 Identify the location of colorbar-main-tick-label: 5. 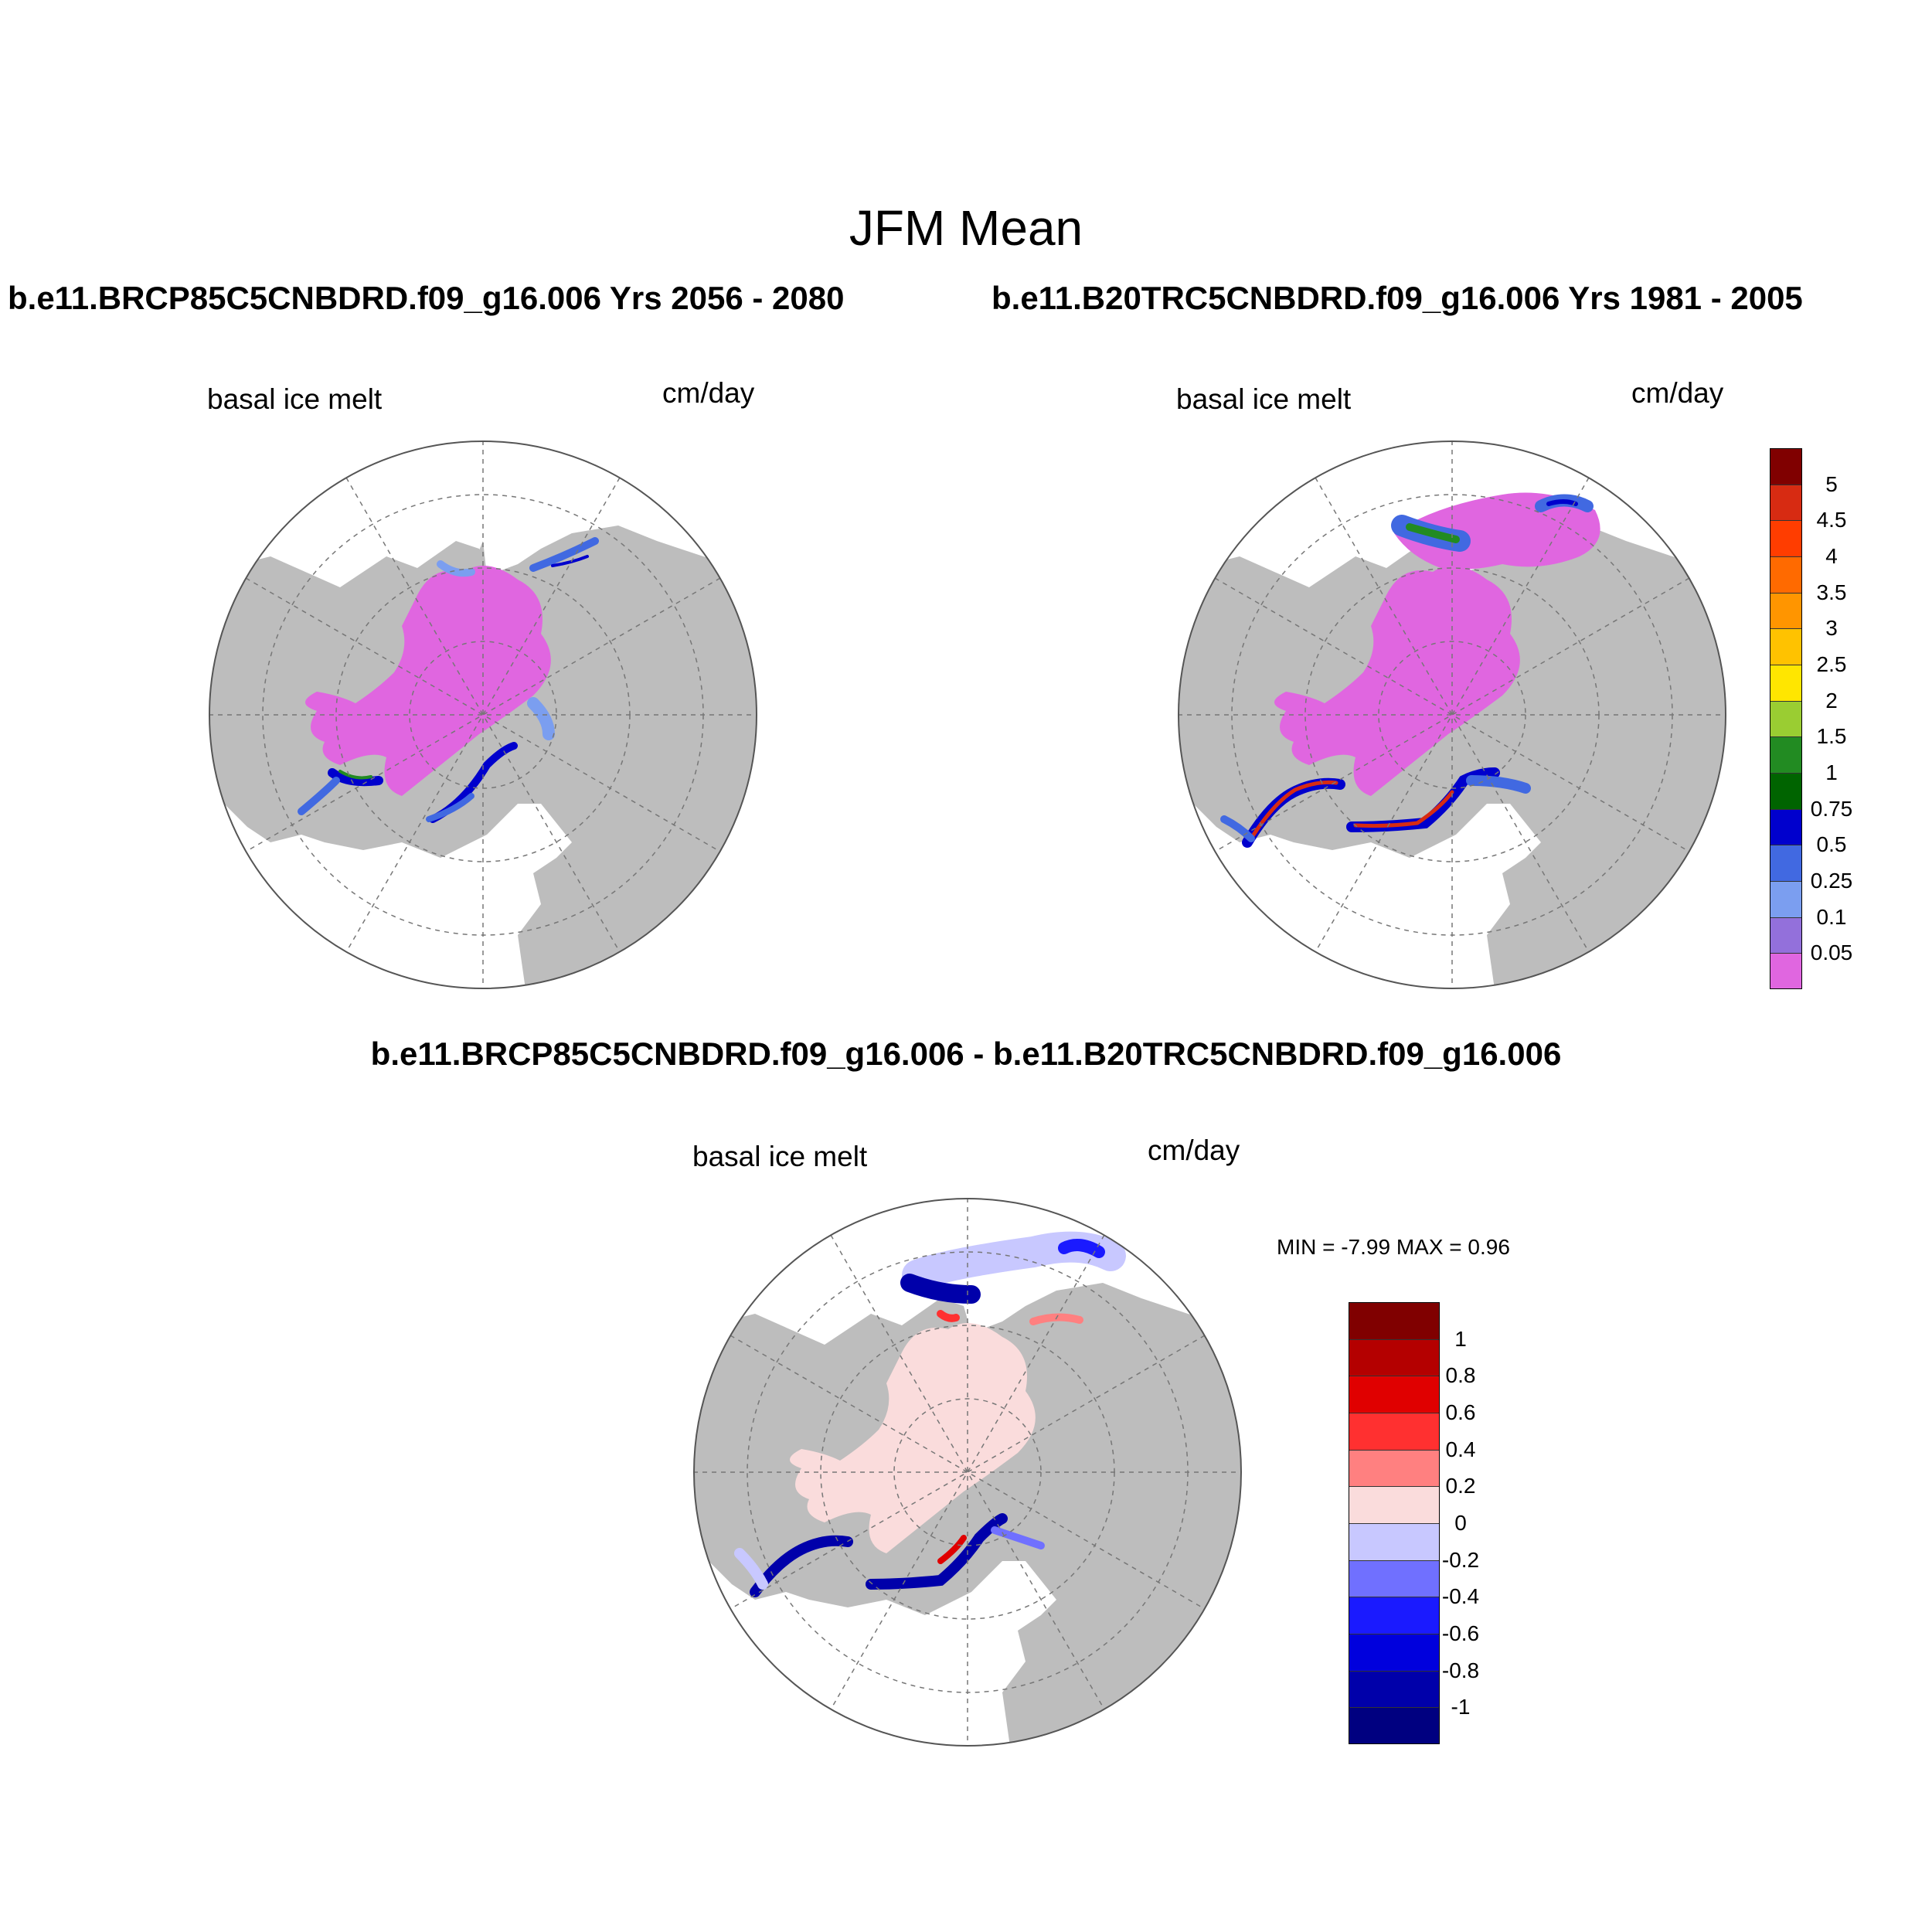
(1831, 484).